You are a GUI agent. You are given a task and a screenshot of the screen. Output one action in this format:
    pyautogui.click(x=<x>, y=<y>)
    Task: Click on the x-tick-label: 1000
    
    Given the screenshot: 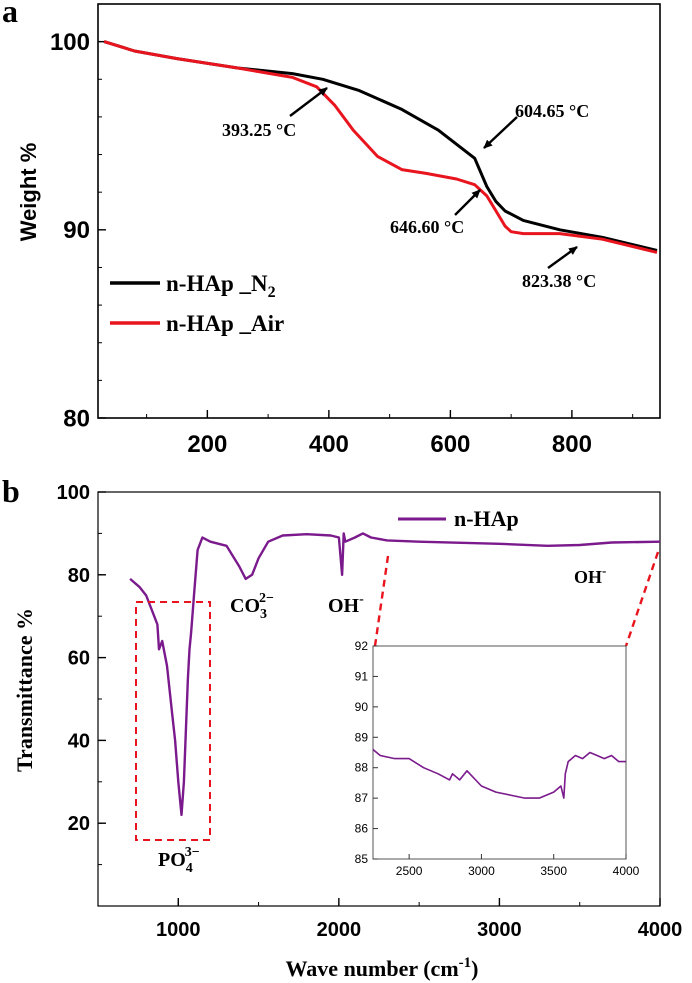 What is the action you would take?
    pyautogui.click(x=178, y=930)
    